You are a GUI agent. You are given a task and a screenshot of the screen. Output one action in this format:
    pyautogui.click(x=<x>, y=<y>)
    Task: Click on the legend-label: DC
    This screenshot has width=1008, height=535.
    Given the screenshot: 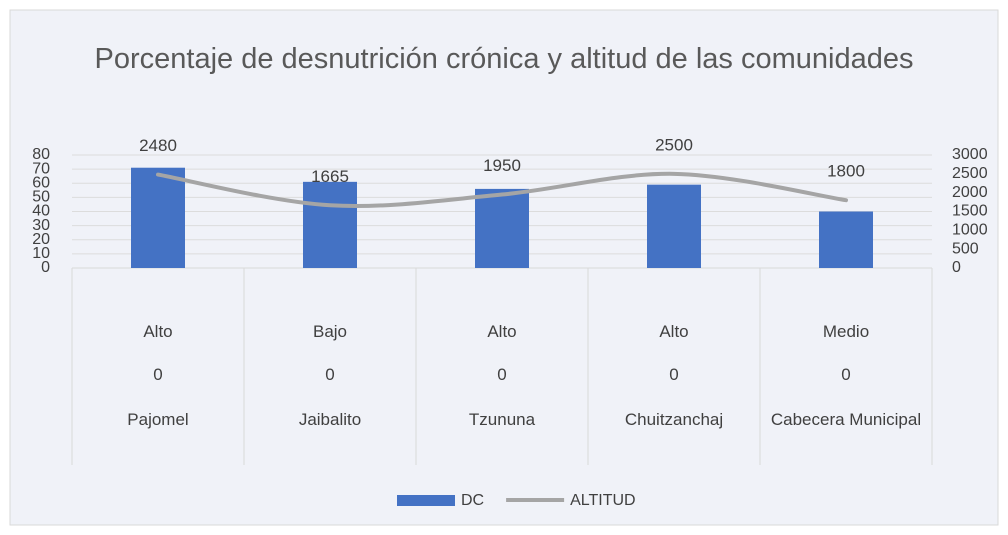 What is the action you would take?
    pyautogui.click(x=472, y=500)
    